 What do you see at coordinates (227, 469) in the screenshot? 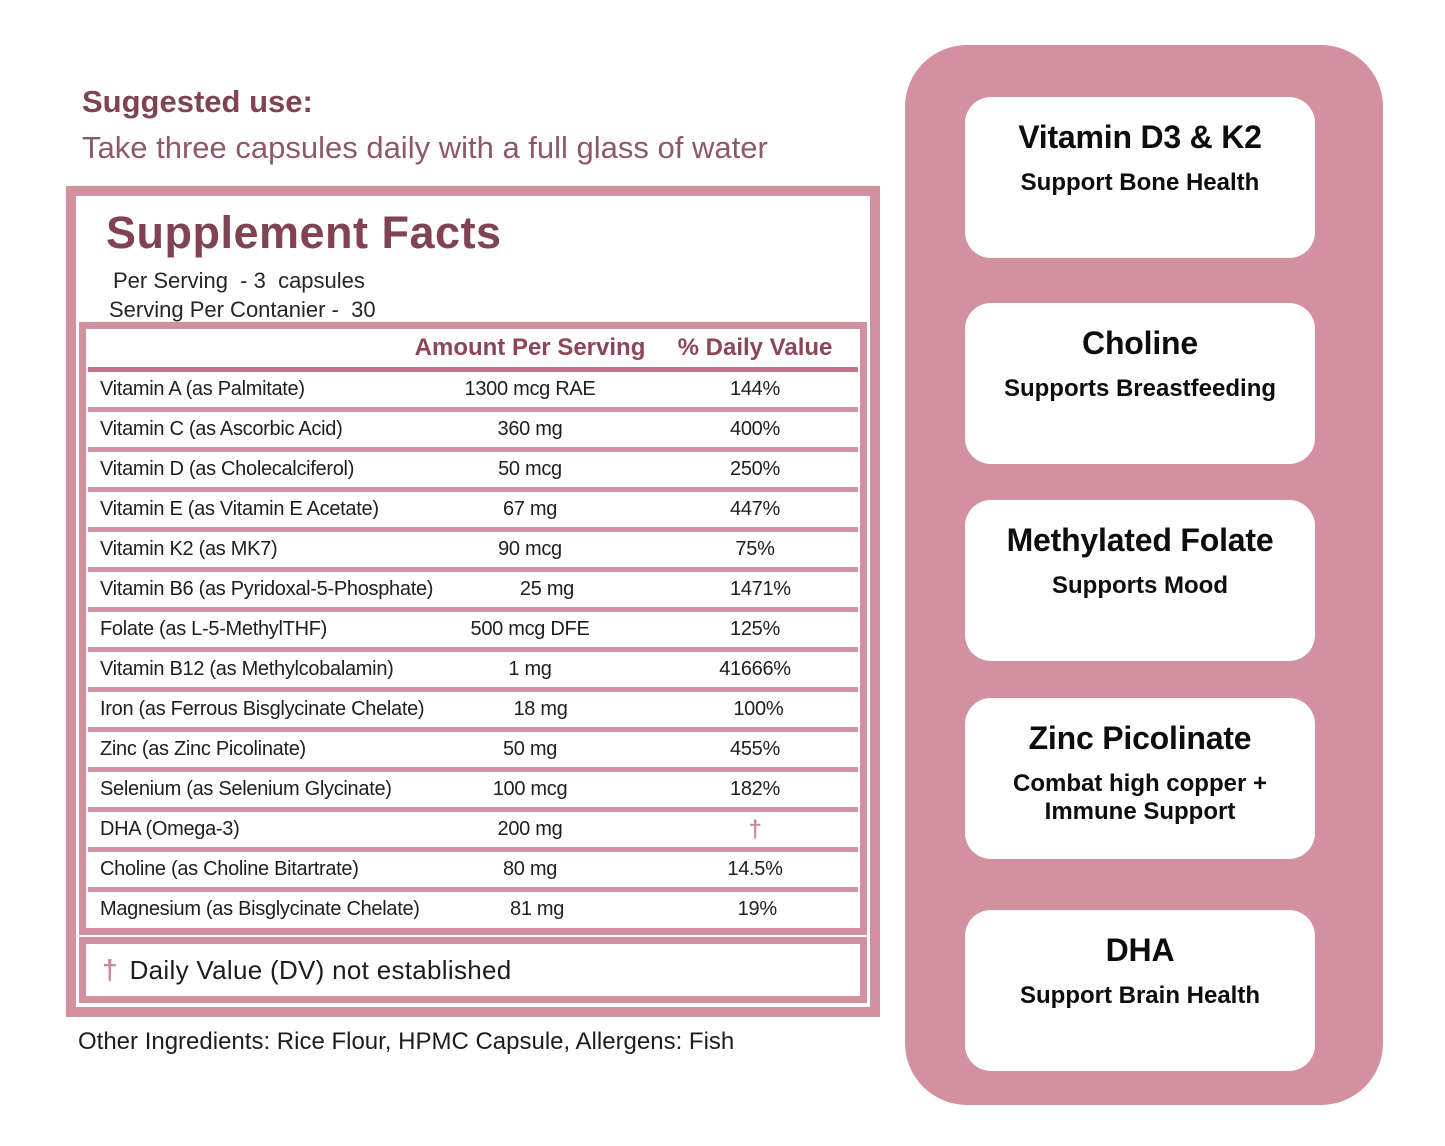
I see `nutrient-name: Vitamin D (as Cholecalciferol)` at bounding box center [227, 469].